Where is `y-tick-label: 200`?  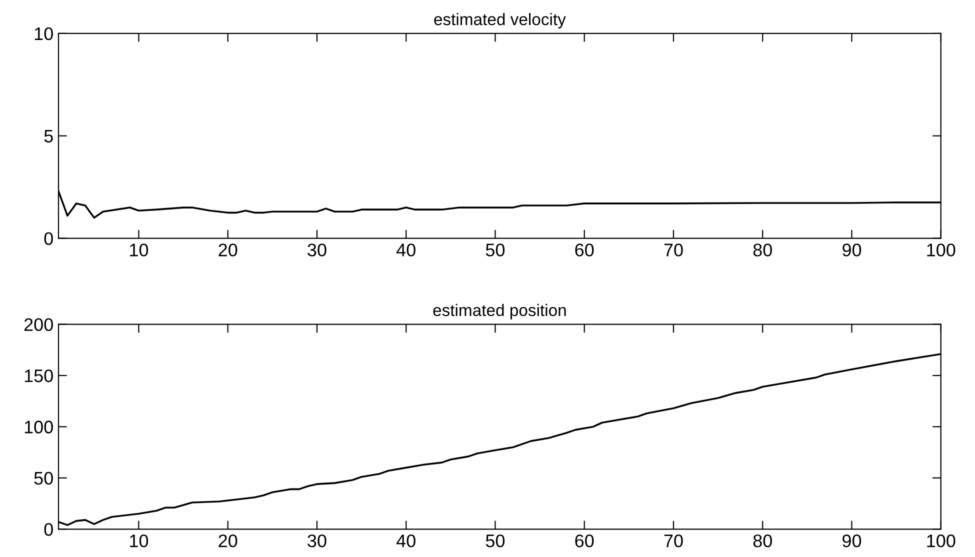
y-tick-label: 200 is located at coordinates (38, 325).